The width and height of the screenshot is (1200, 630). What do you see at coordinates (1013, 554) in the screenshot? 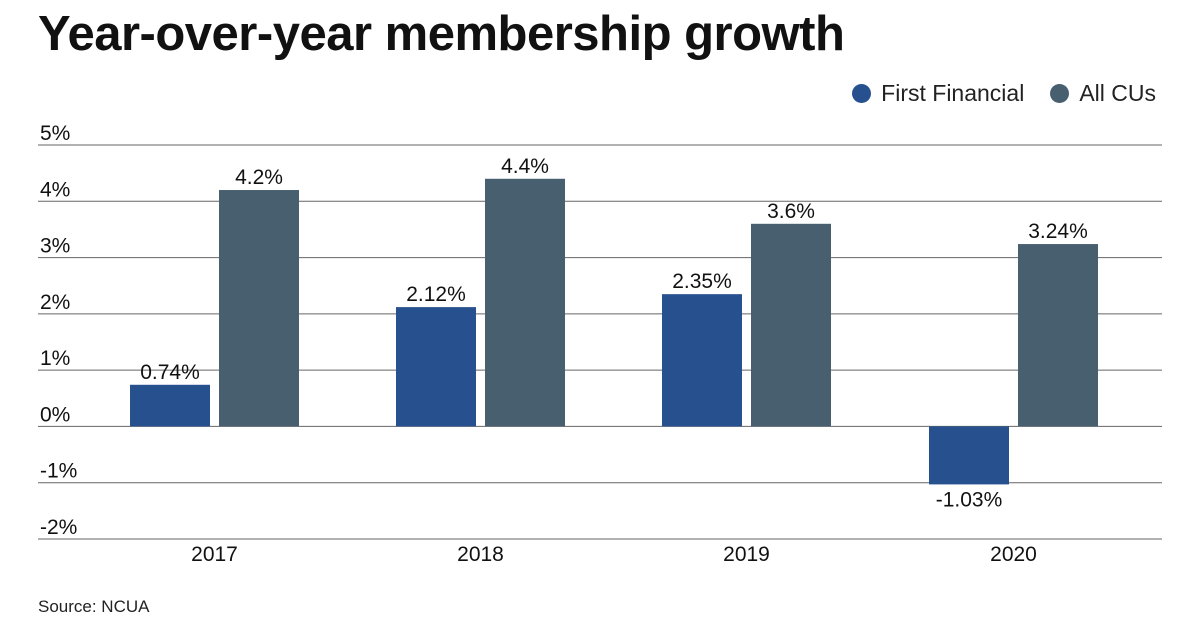
I see `x-tick-label: 2020` at bounding box center [1013, 554].